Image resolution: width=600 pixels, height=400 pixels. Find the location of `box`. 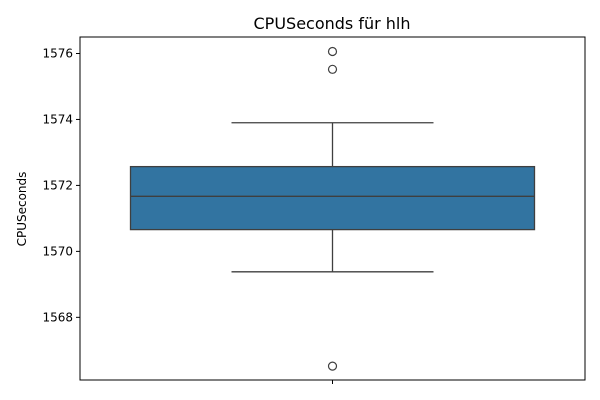

box is located at coordinates (332, 198).